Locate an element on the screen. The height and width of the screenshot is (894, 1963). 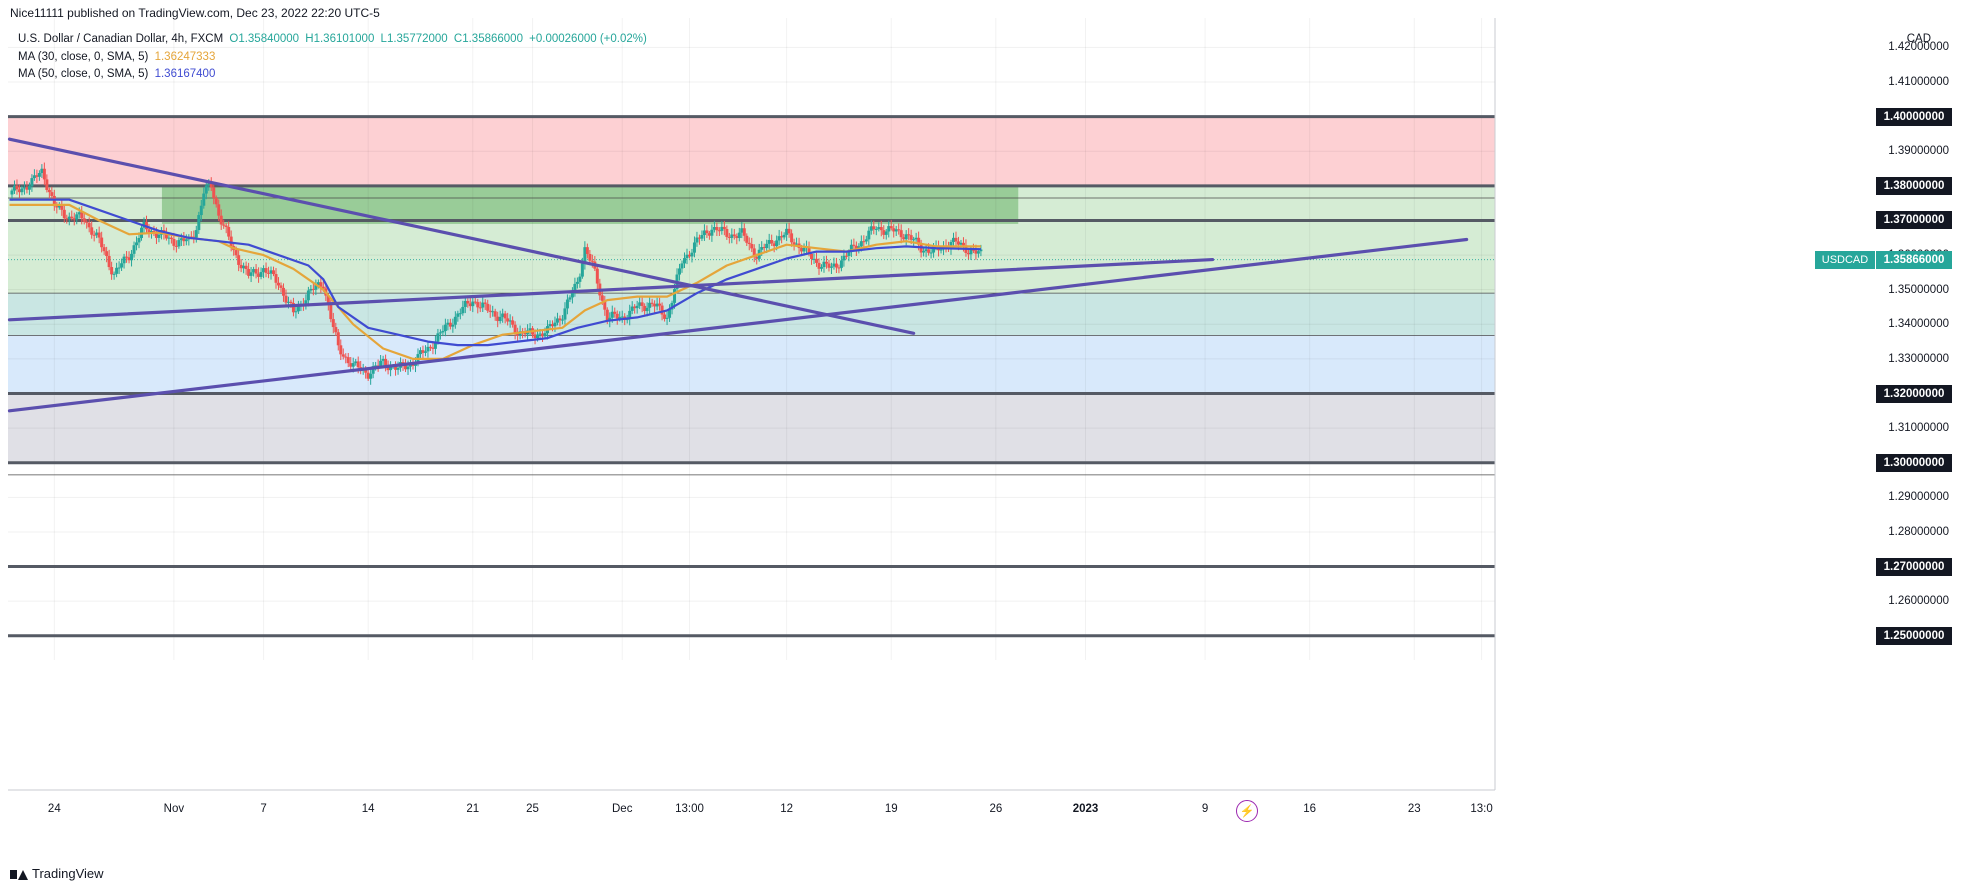
legend-ma30-row: MA (30, close, 0, SMA, 5) 1.36247333 is located at coordinates (118, 57).